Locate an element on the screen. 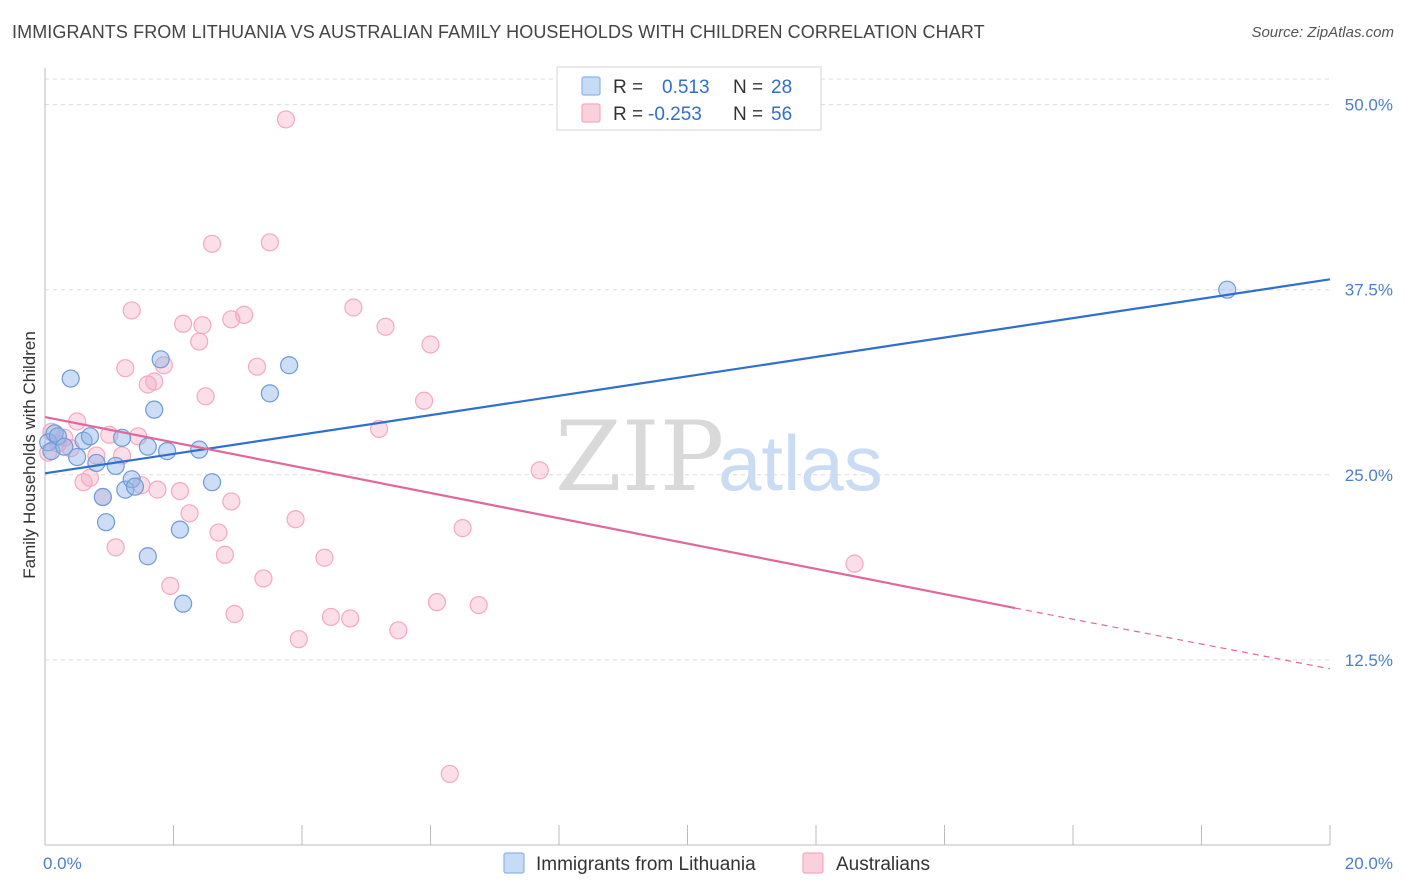 The height and width of the screenshot is (892, 1406). legend-n-label-australians: N = is located at coordinates (748, 114).